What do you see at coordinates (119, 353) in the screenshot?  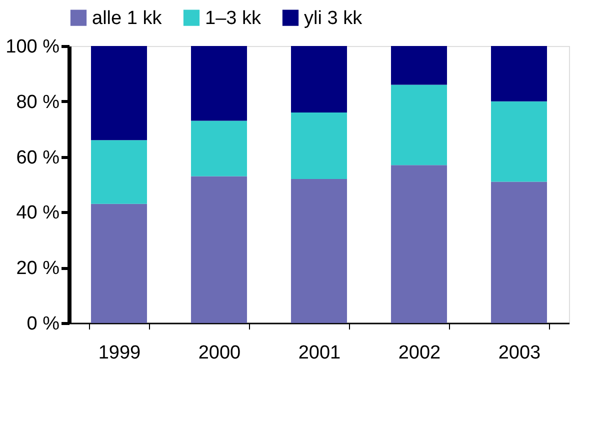 I see `x-tick-label: 1999` at bounding box center [119, 353].